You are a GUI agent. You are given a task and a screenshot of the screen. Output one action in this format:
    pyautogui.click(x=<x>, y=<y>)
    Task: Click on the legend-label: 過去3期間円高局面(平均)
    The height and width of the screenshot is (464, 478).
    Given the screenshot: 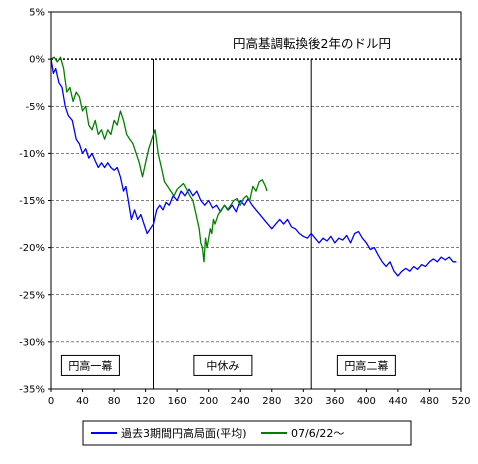 What is the action you would take?
    pyautogui.click(x=184, y=433)
    